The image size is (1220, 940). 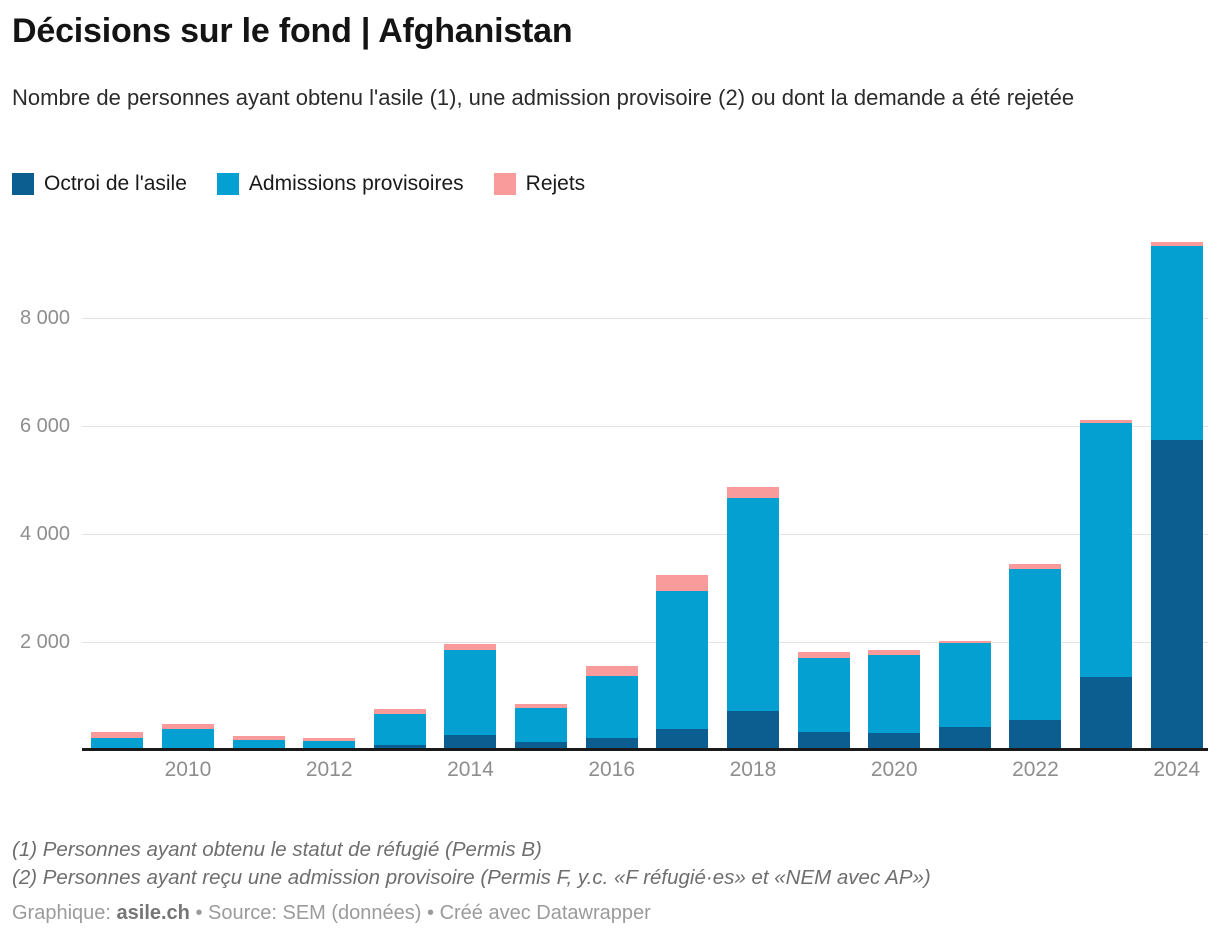 I want to click on bar-2018, so click(x=752, y=618).